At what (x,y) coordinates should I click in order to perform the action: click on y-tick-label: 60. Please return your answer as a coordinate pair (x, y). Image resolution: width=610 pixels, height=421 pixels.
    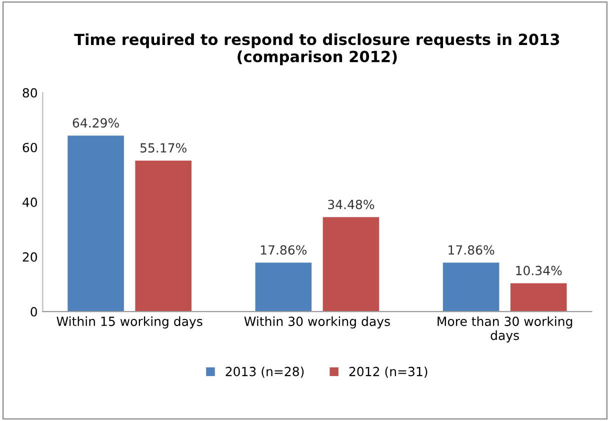
    Looking at the image, I should click on (30, 147).